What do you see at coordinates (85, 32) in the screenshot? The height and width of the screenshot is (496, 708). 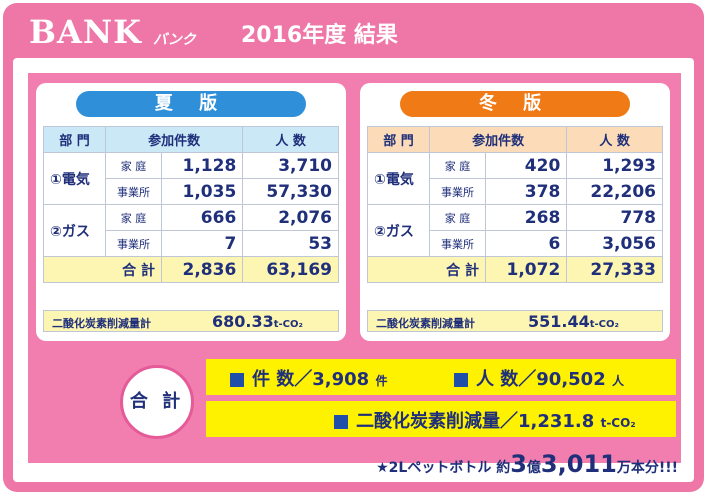 I see `brand-title: BANK` at bounding box center [85, 32].